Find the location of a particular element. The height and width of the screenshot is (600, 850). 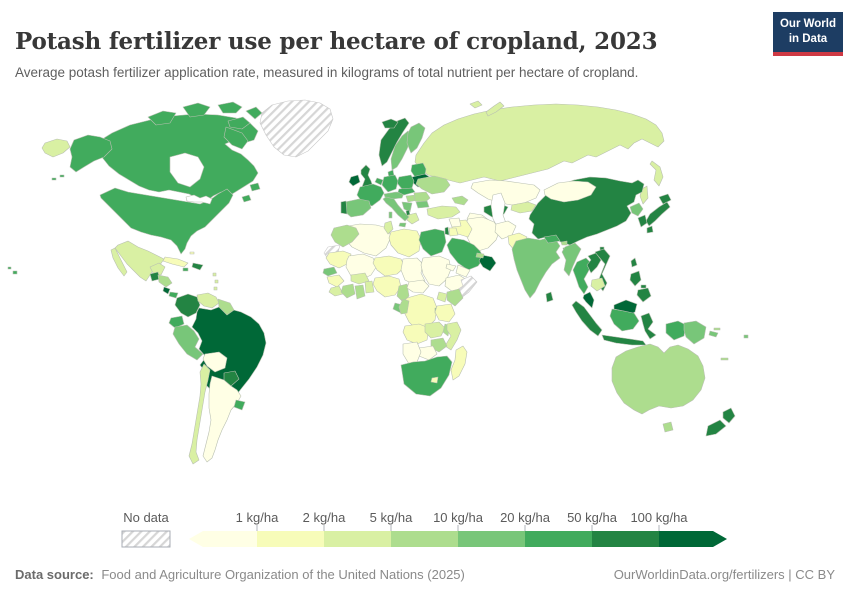

map-region-spain is located at coordinates (357, 208).